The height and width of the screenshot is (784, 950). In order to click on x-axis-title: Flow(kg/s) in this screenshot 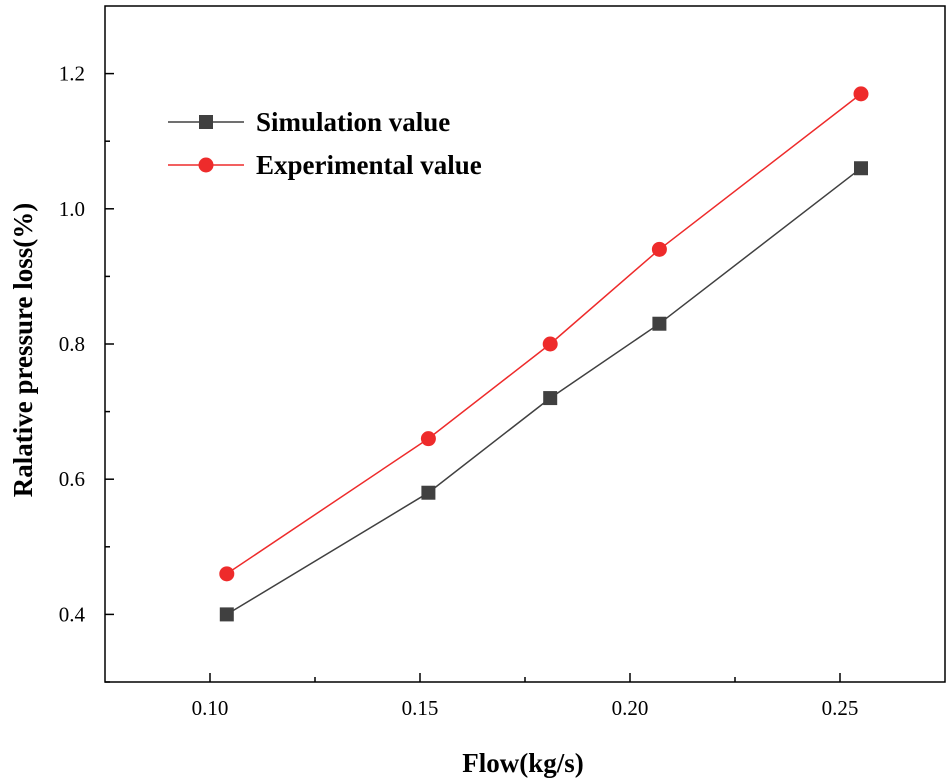, I will do `click(523, 763)`.